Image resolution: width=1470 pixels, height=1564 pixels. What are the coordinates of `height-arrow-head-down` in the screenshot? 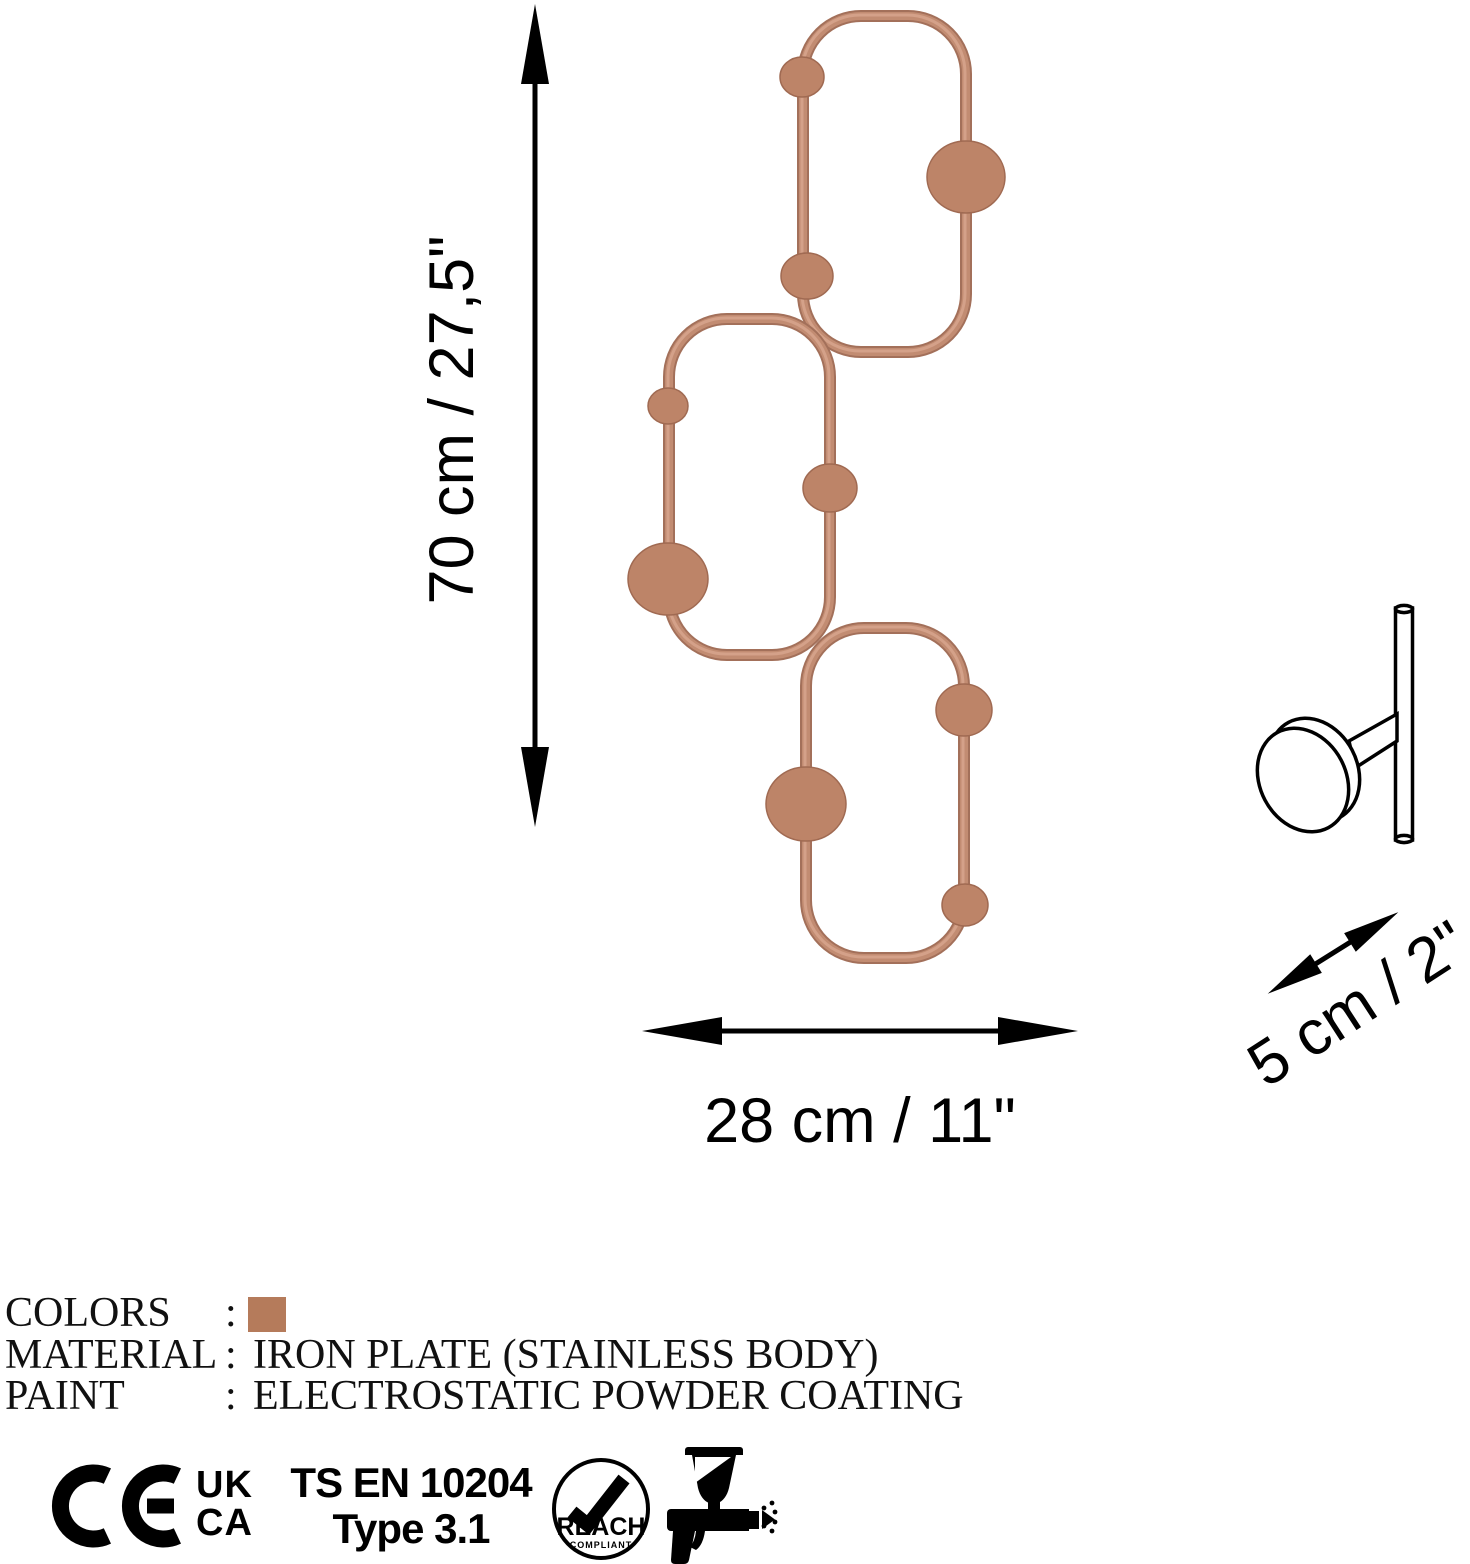 It's located at (535, 787).